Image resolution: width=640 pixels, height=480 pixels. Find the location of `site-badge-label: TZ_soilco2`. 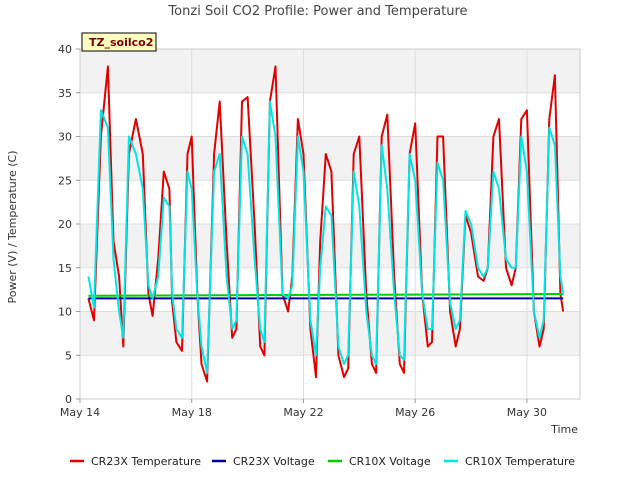

site-badge-label: TZ_soilco2 is located at coordinates (121, 42).